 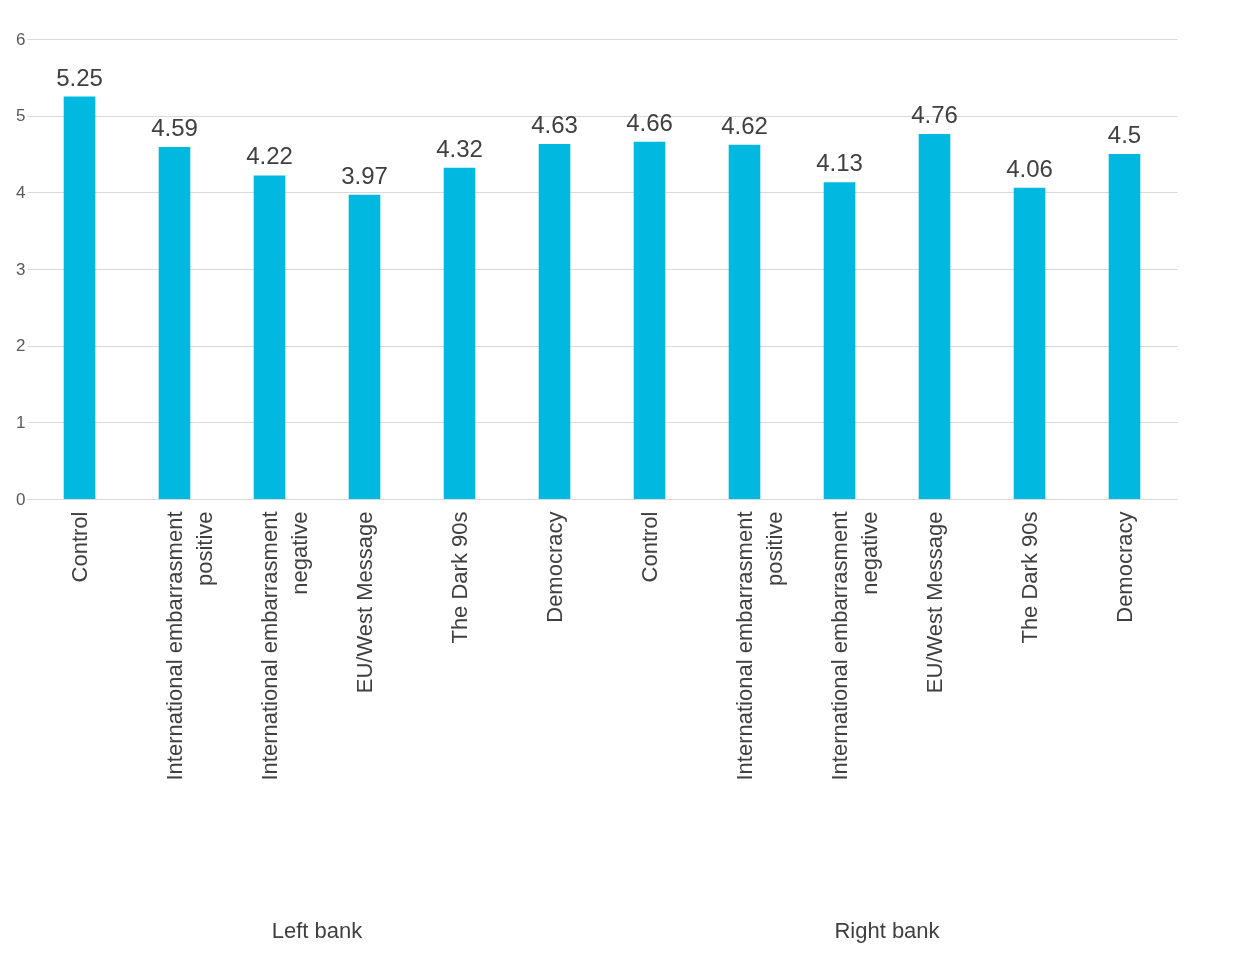 What do you see at coordinates (21, 422) in the screenshot?
I see `y-tick-label: 1` at bounding box center [21, 422].